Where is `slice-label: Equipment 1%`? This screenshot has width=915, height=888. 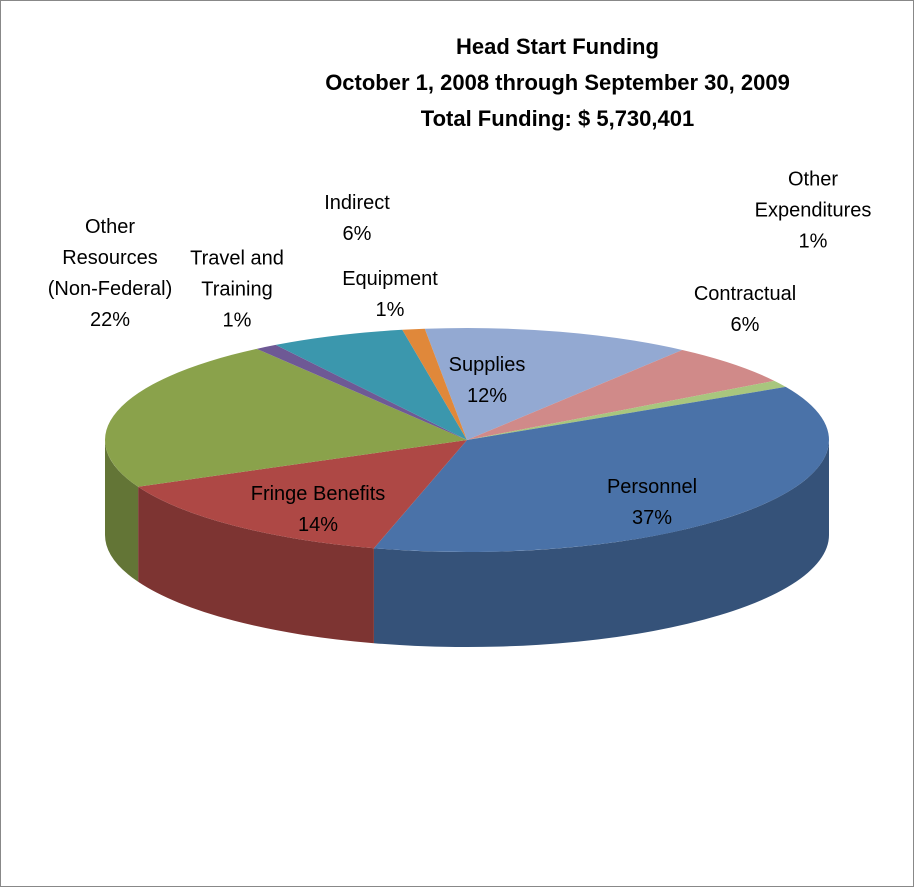 slice-label: Equipment 1% is located at coordinates (390, 295).